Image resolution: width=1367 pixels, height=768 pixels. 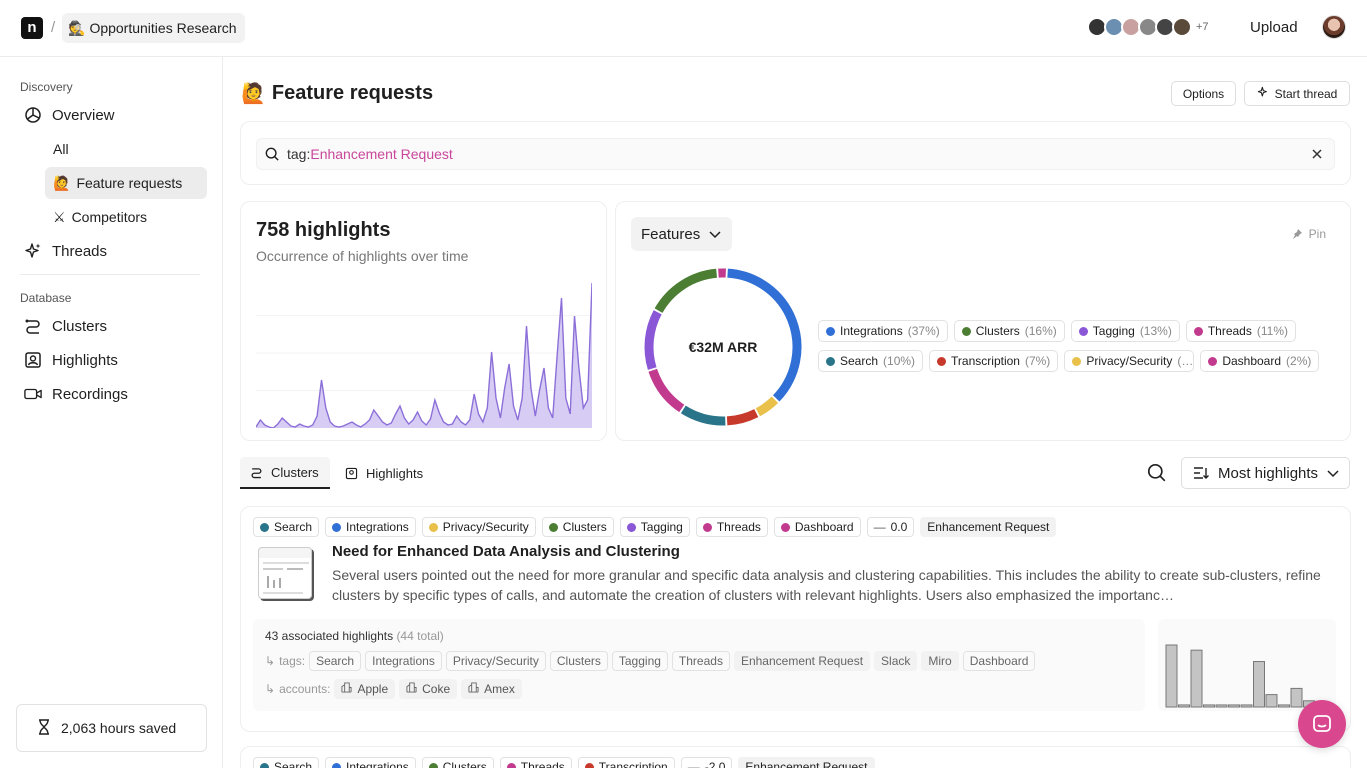 I want to click on pin-icon, so click(x=1297, y=234).